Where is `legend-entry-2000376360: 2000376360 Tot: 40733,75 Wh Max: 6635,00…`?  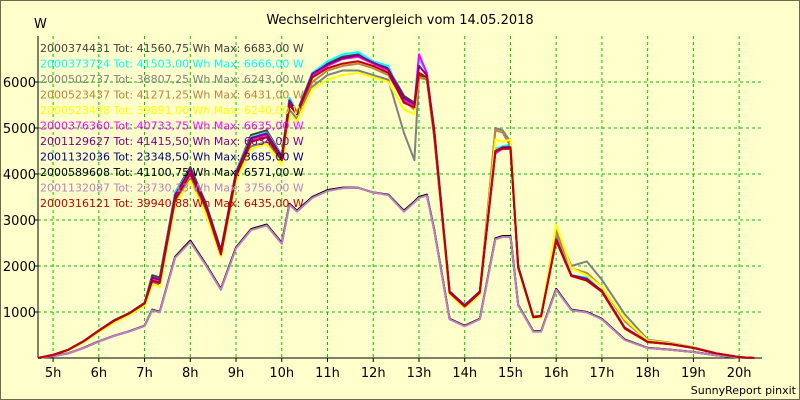 legend-entry-2000376360: 2000376360 Tot: 40733,75 Wh Max: 6635,00… is located at coordinates (172, 126).